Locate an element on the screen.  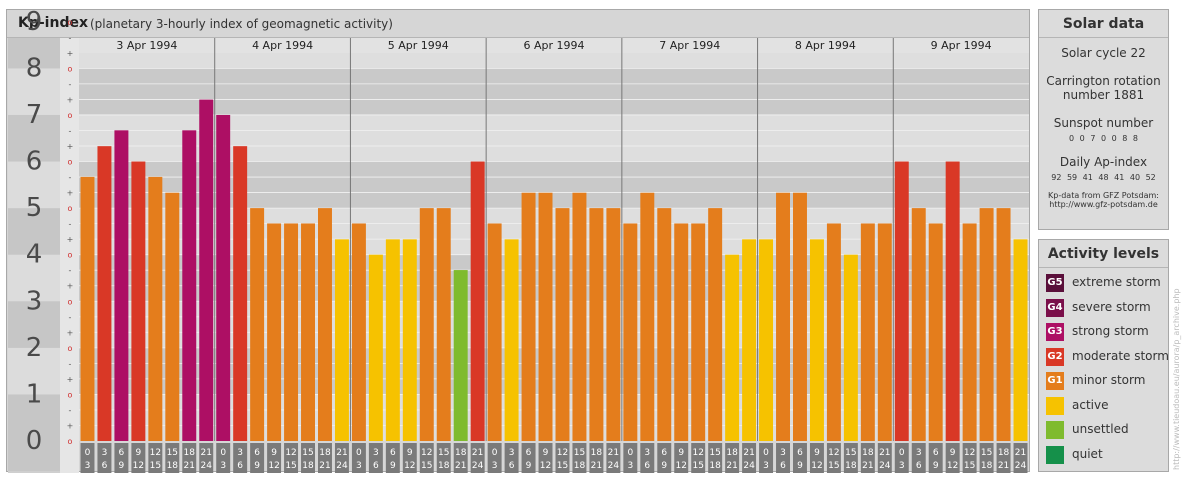
y-tick-label: 3 is located at coordinates (34, 301).